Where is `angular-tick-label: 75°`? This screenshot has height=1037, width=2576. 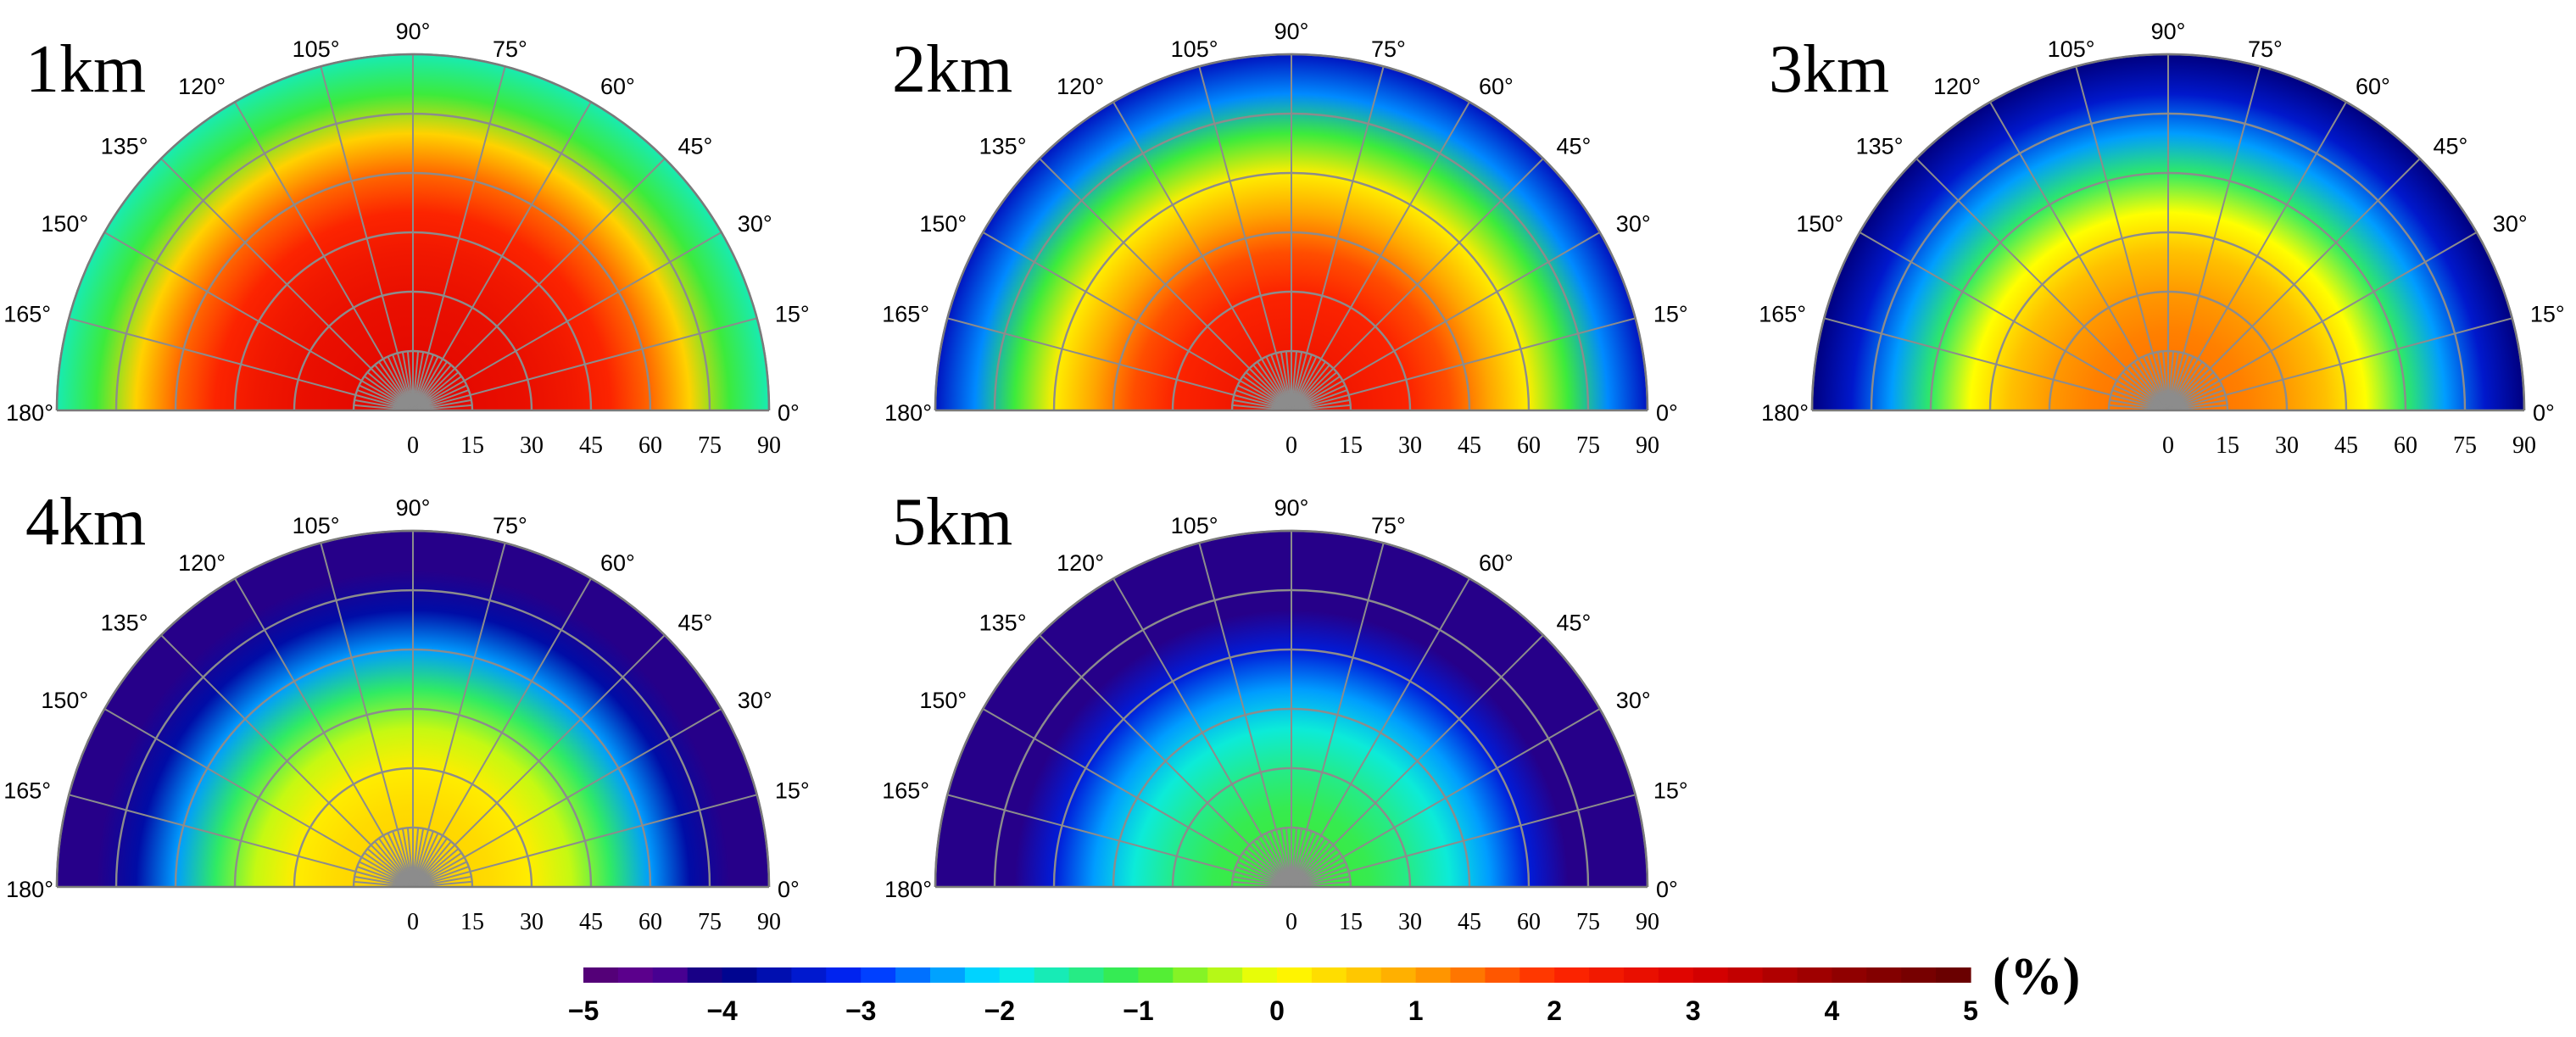 angular-tick-label: 75° is located at coordinates (2265, 49).